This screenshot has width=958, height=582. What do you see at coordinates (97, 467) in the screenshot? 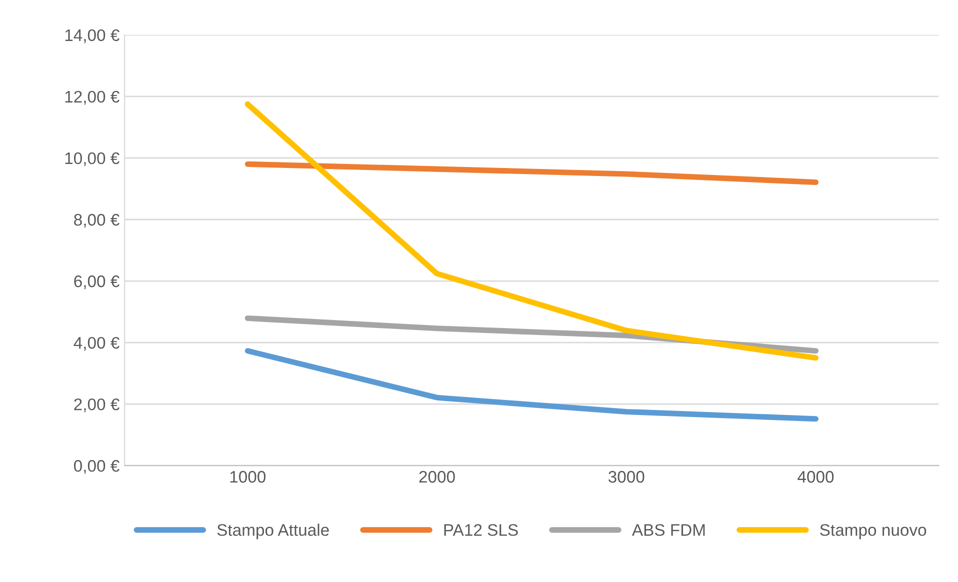
I see `y-tick-label: 0,00 €` at bounding box center [97, 467].